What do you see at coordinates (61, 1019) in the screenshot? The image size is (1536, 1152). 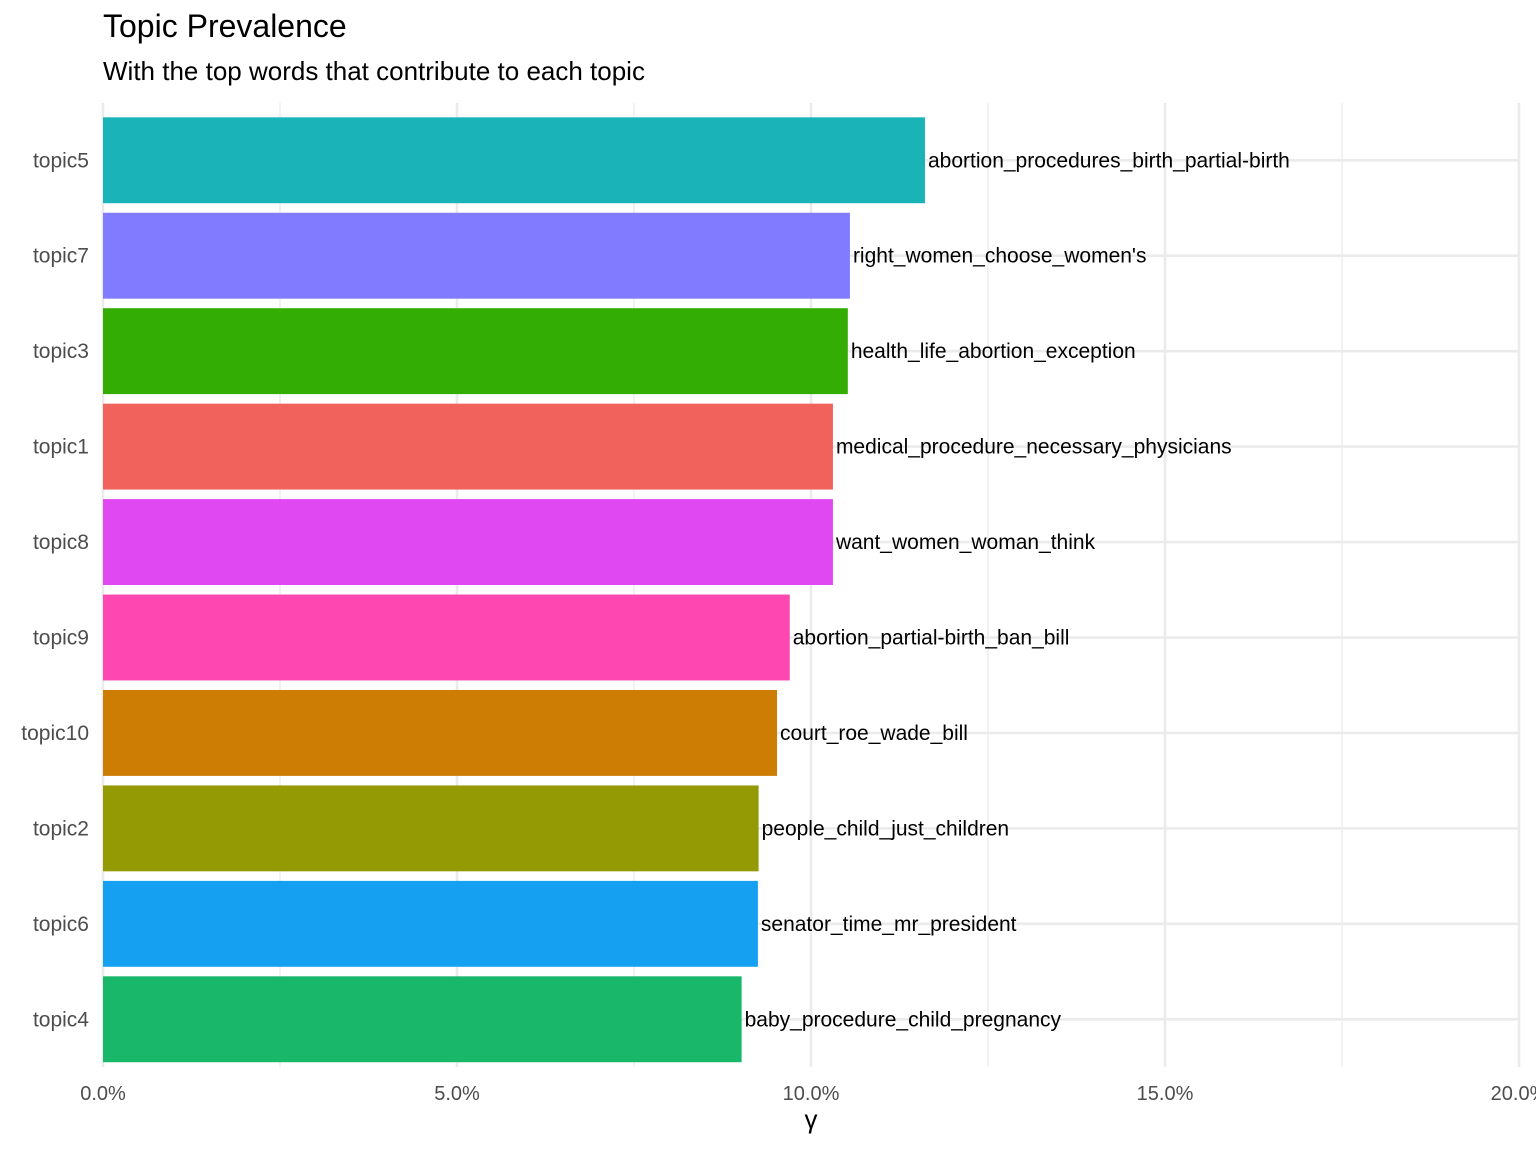 I see `y-tick-label-topic4: topic4` at bounding box center [61, 1019].